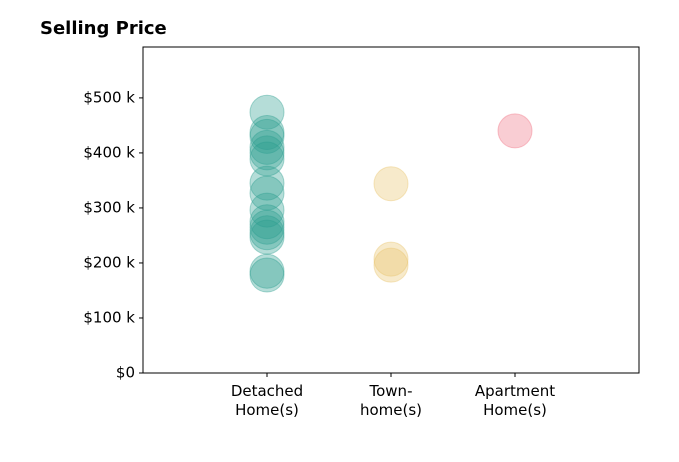 The image size is (679, 462). I want to click on y-tick-label: $300 k, so click(109, 207).